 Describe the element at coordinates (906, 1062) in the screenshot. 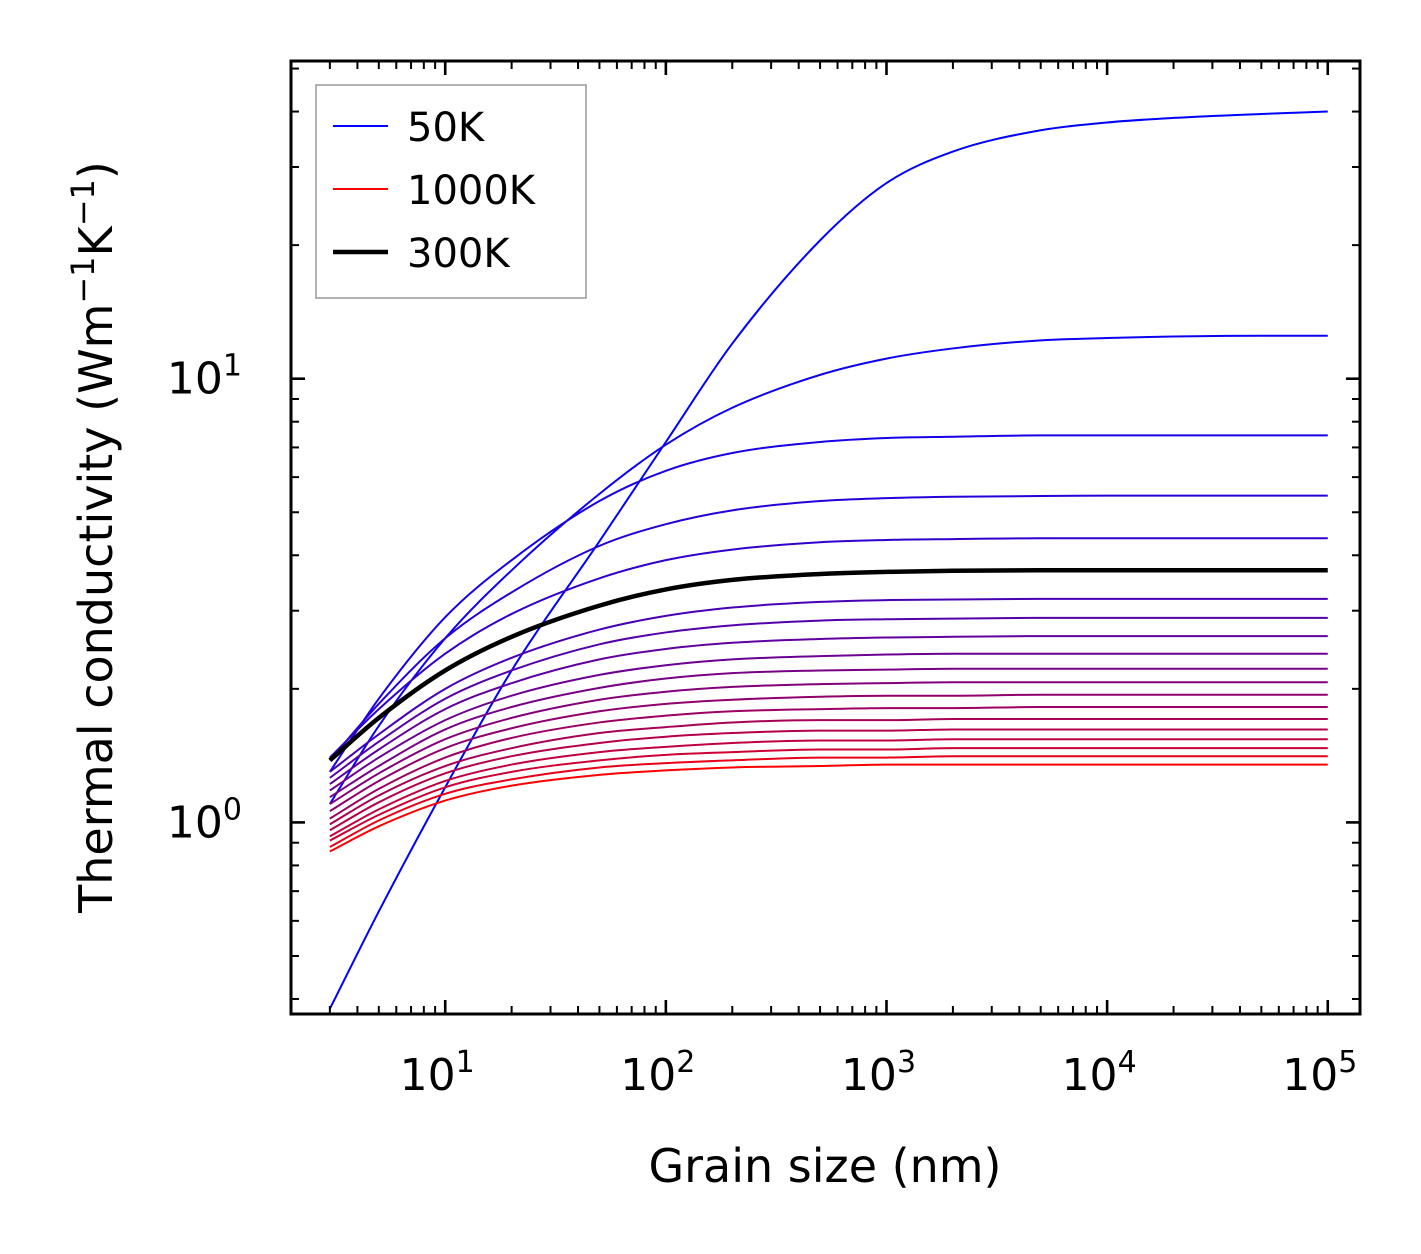

I see `x-tick-exponent: 3` at that location.